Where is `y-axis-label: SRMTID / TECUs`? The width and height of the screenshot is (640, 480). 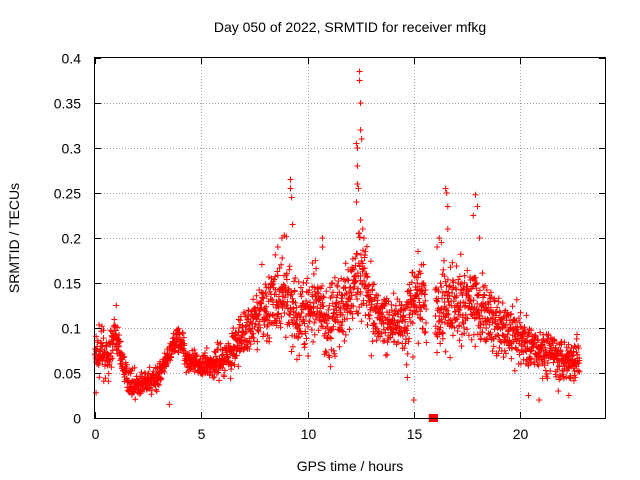 y-axis-label: SRMTID / TECUs is located at coordinates (14, 238).